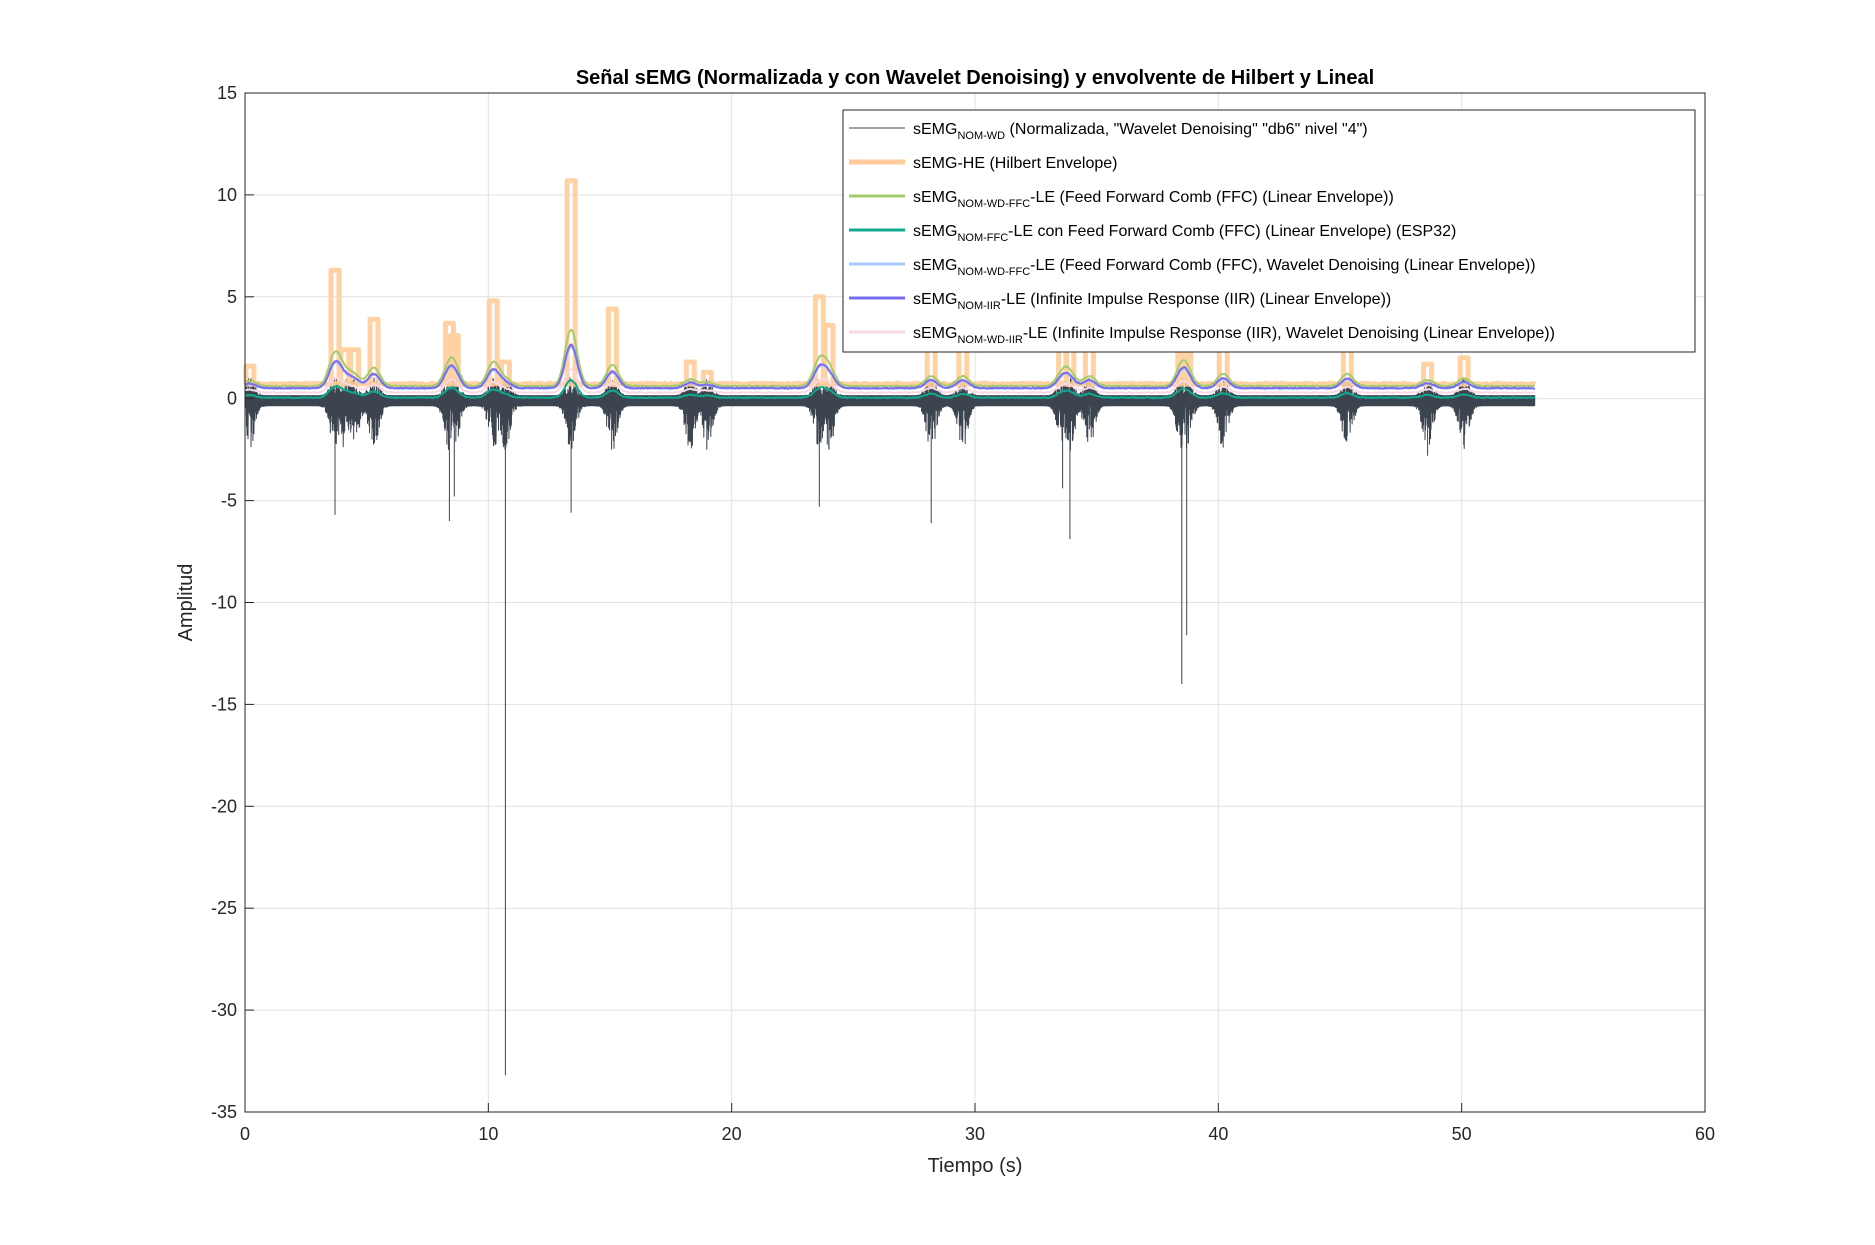 The image size is (1875, 1245). Describe the element at coordinates (224, 806) in the screenshot. I see `y-tick-label: -20` at that location.